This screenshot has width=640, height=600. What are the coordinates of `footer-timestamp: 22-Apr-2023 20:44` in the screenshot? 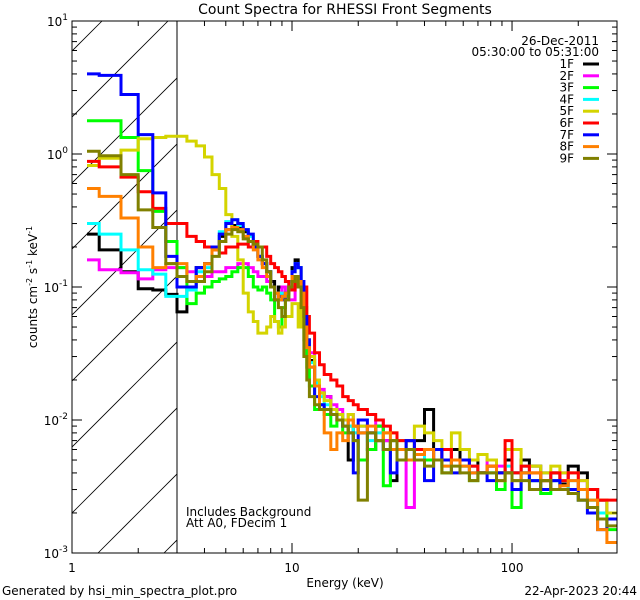 It's located at (580, 591).